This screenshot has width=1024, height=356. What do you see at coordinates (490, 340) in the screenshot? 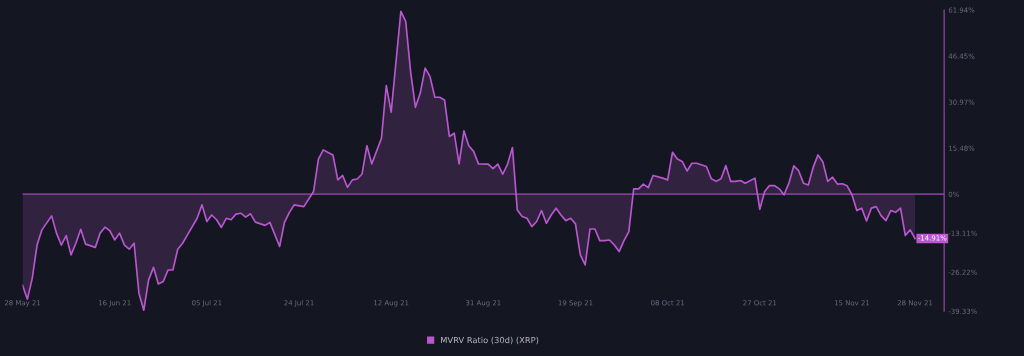
I see `legend-label: MVRV Ratio (30d) (XRP)` at bounding box center [490, 340].